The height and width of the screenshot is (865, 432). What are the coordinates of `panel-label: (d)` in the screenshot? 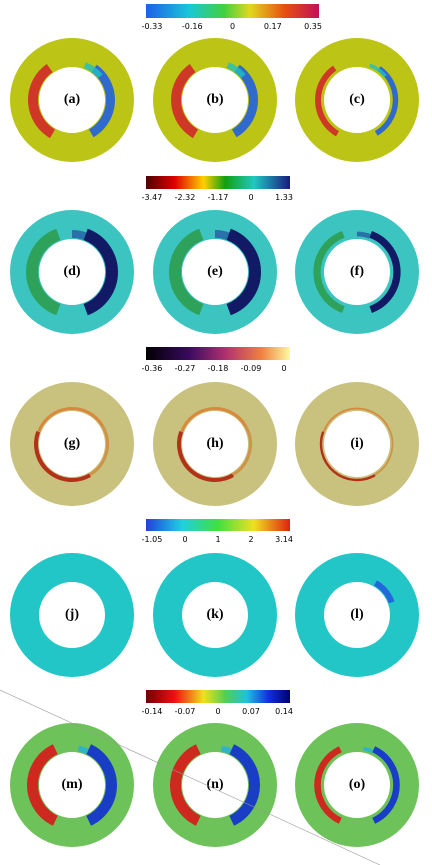 It's located at (71, 271).